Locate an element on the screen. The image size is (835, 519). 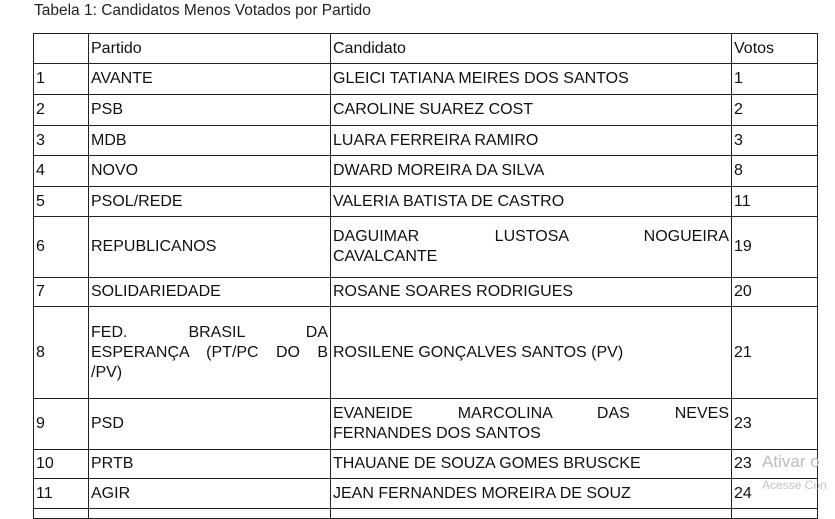
cell-partido: MDB is located at coordinates (209, 140).